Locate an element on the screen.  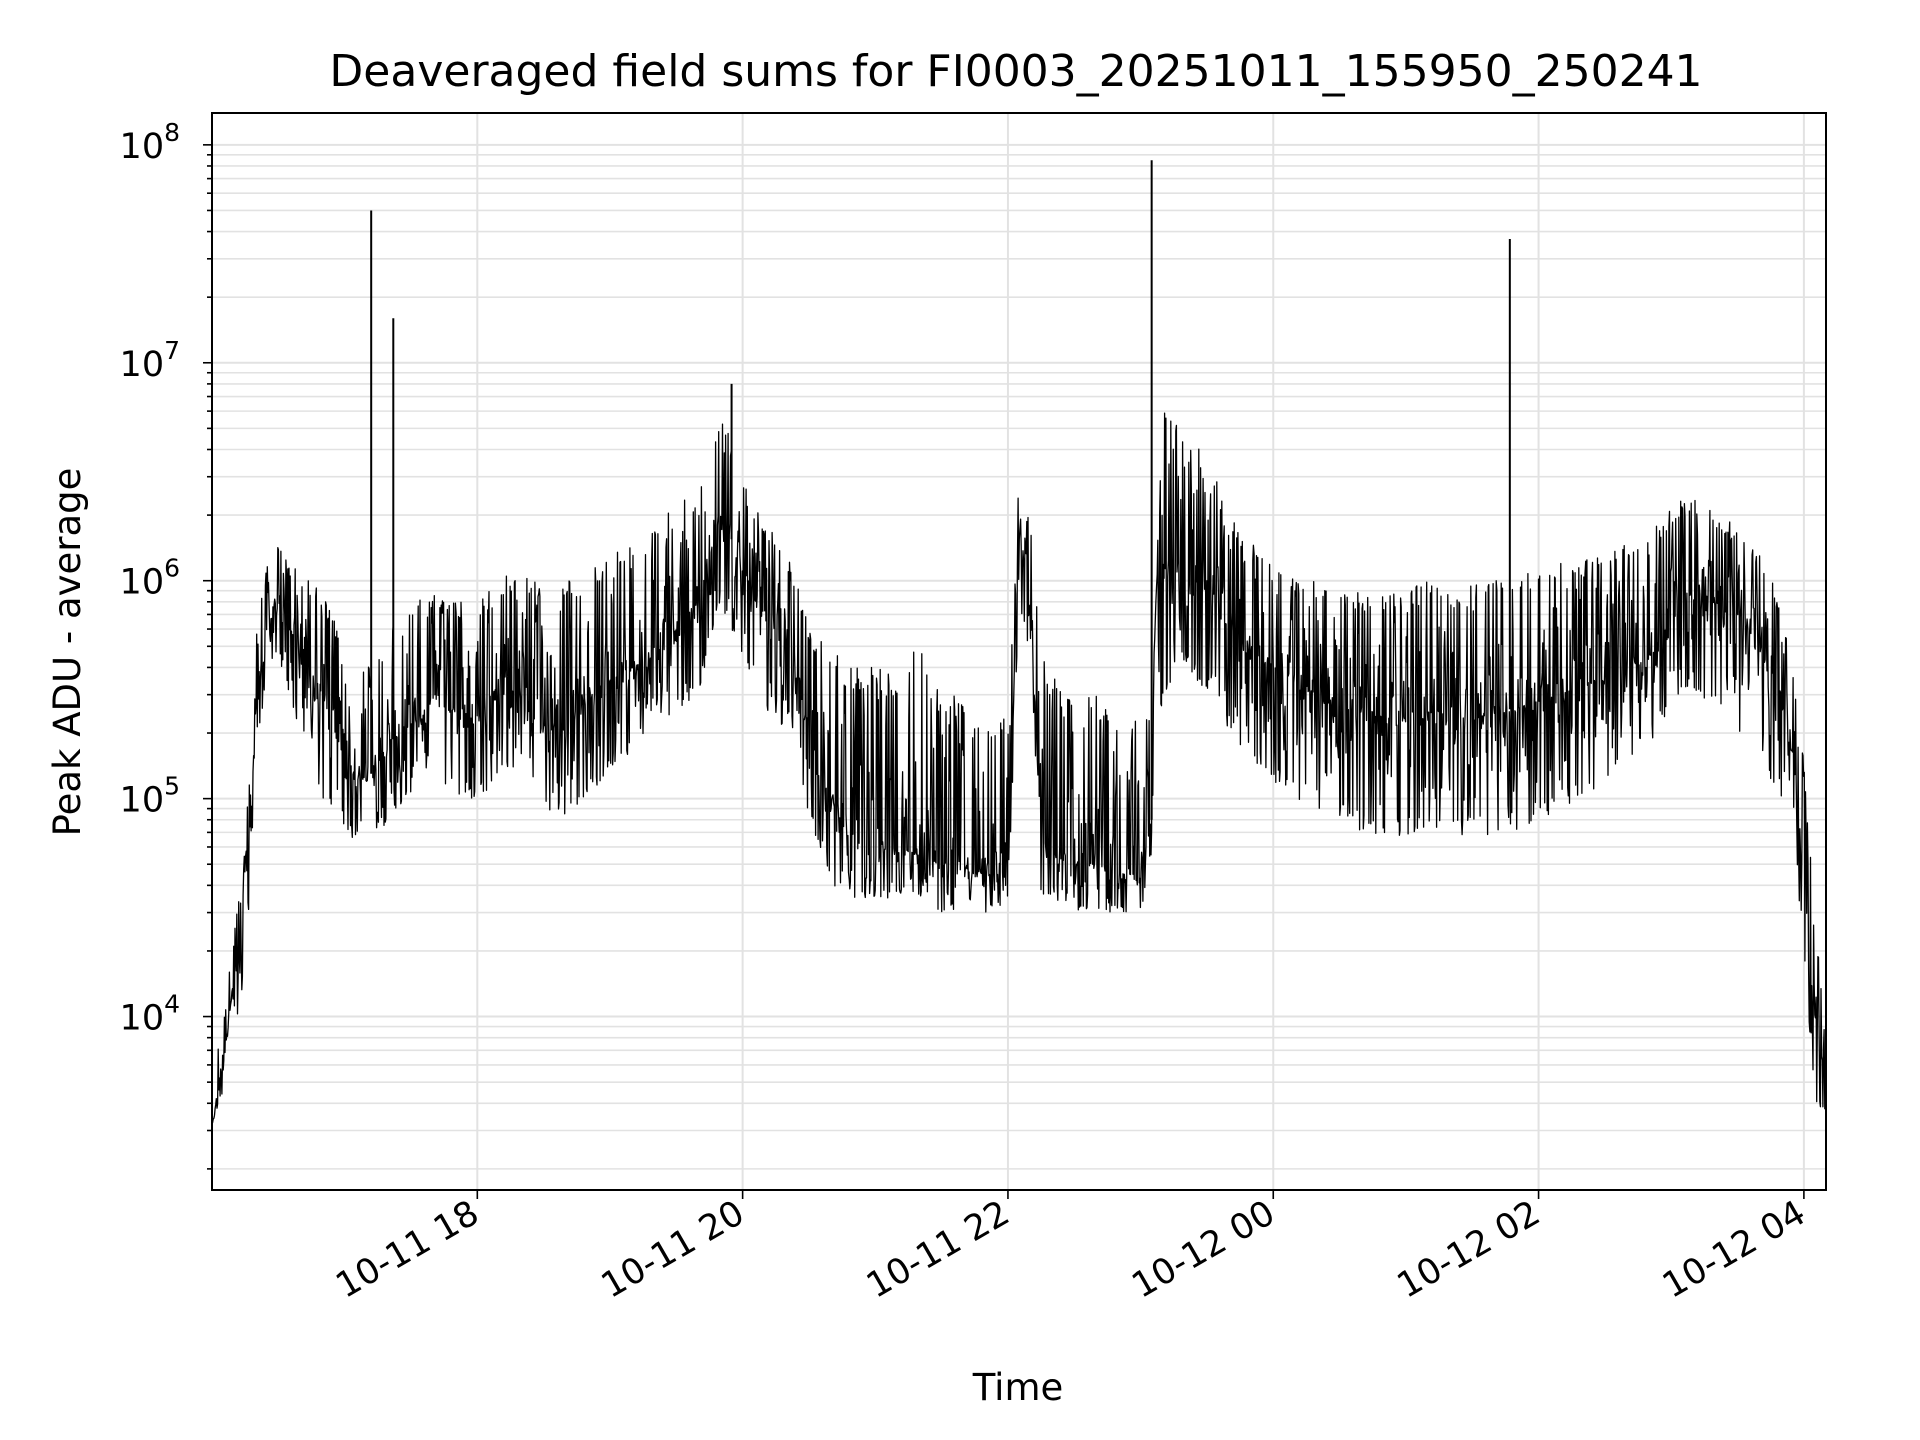
y-tick-label: 10⁴ is located at coordinates (150, 1014).